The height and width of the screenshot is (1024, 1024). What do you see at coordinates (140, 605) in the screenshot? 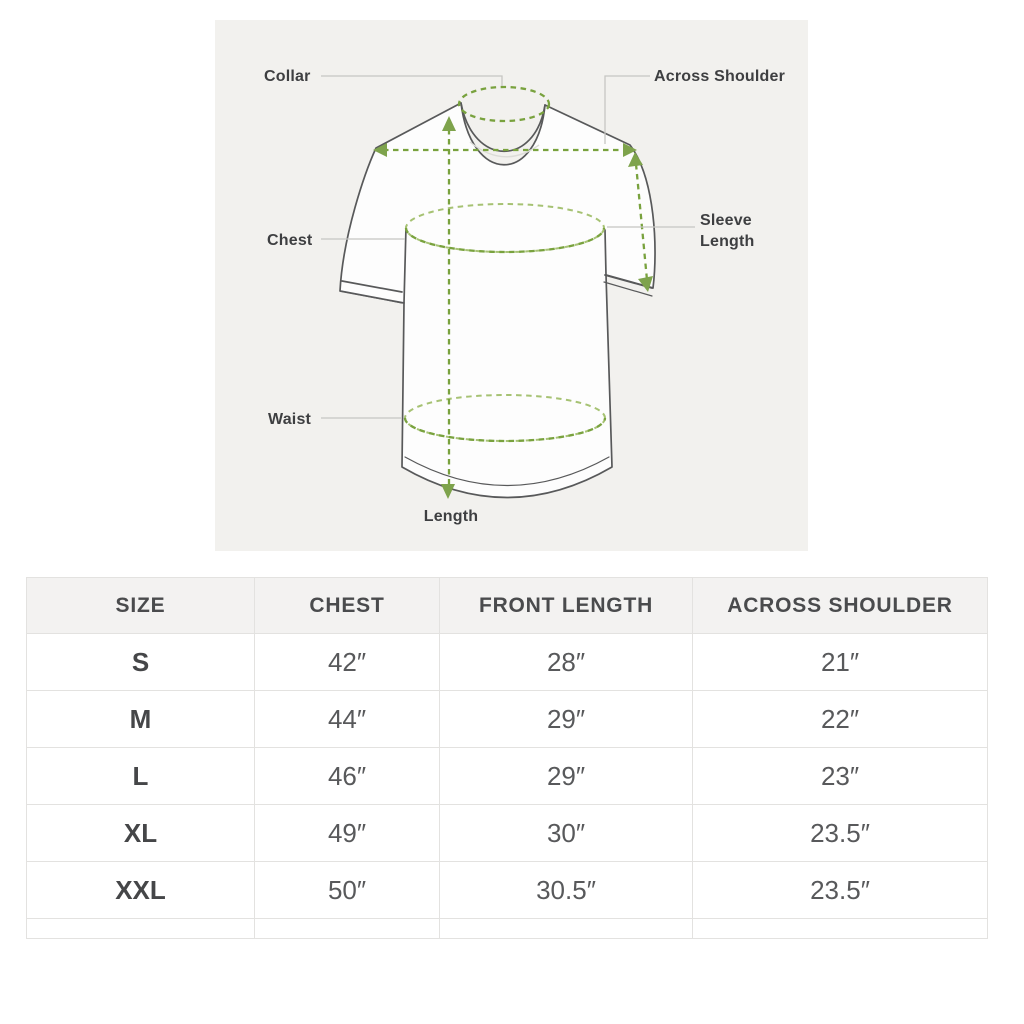
I see `header-size: SIZE` at bounding box center [140, 605].